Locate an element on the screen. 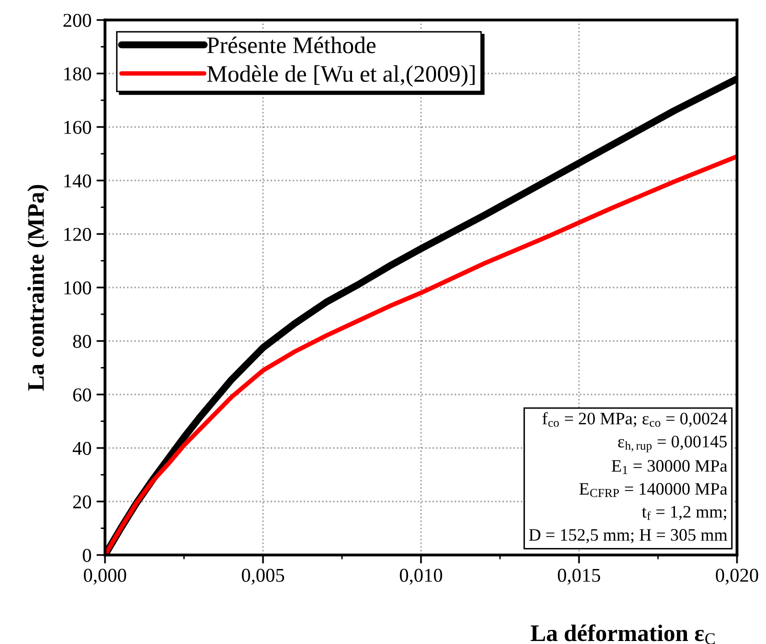  y-tick-label: 0 is located at coordinates (87, 555).